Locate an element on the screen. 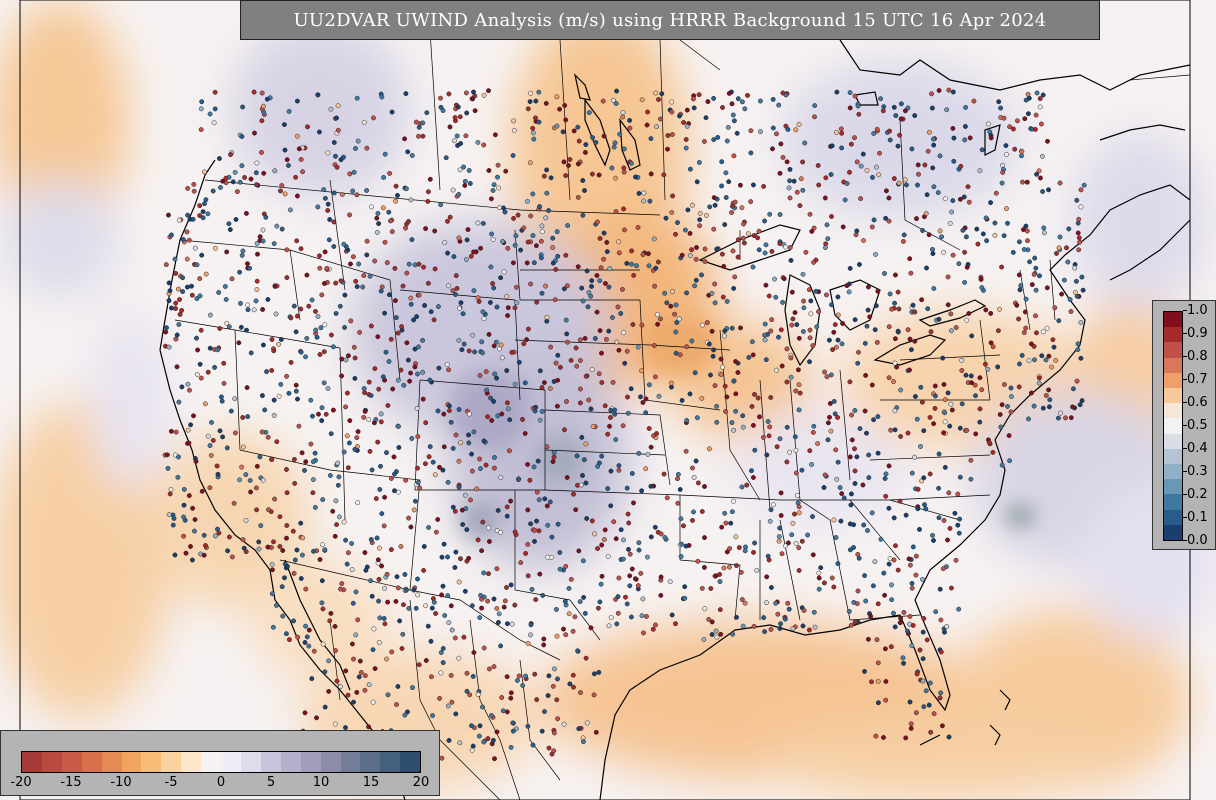 The height and width of the screenshot is (800, 1216). colorbar-tick-label: 0 is located at coordinates (221, 782).